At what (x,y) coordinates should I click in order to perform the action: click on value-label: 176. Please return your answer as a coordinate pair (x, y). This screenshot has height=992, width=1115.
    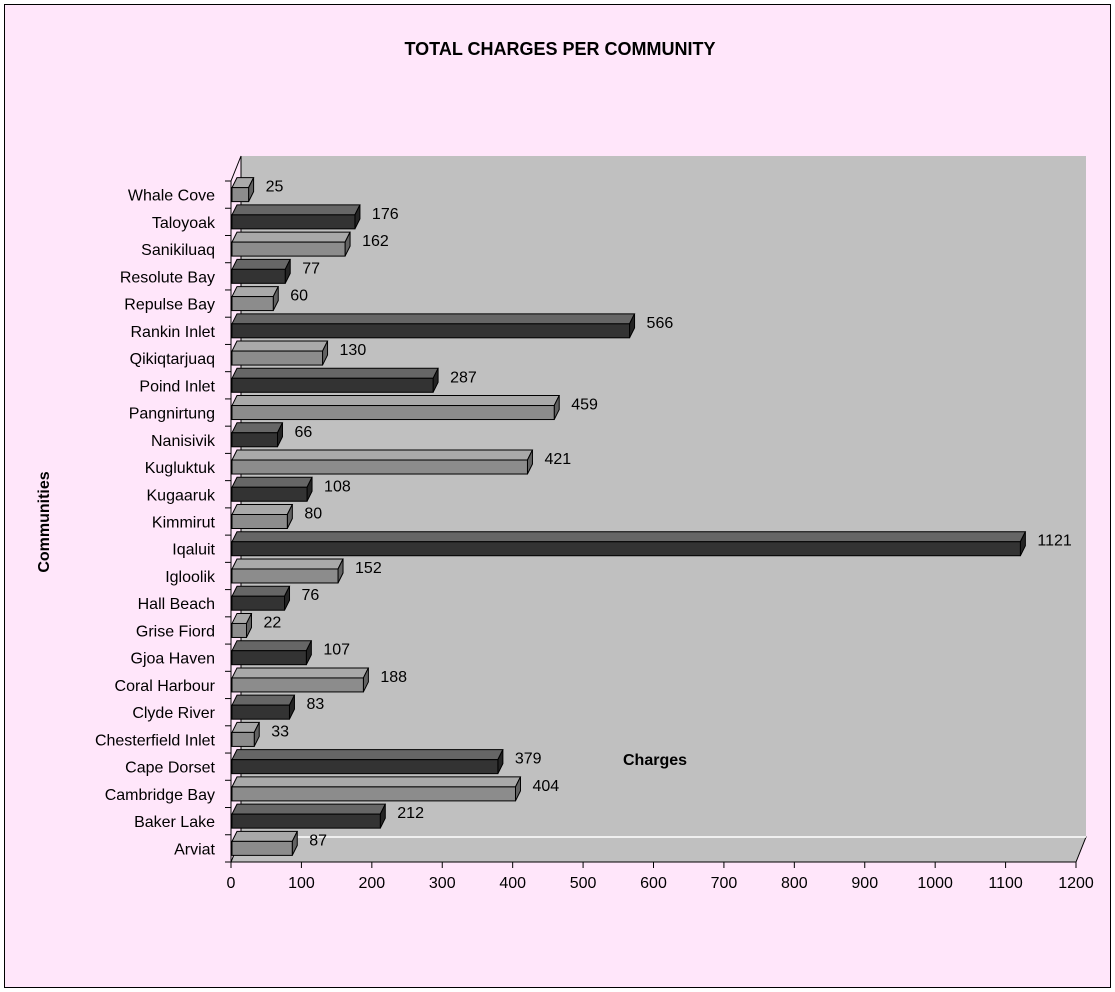
    Looking at the image, I should click on (385, 214).